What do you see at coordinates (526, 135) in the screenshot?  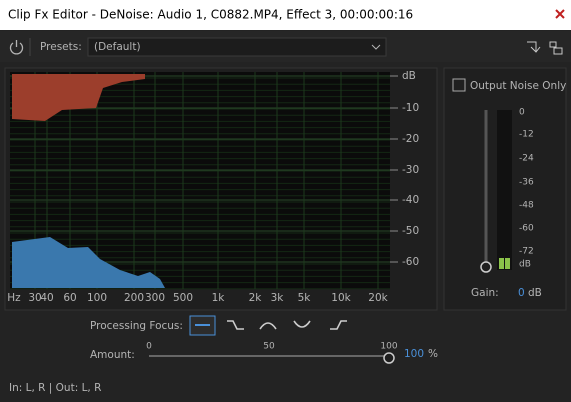 I see `meter-label: -12` at bounding box center [526, 135].